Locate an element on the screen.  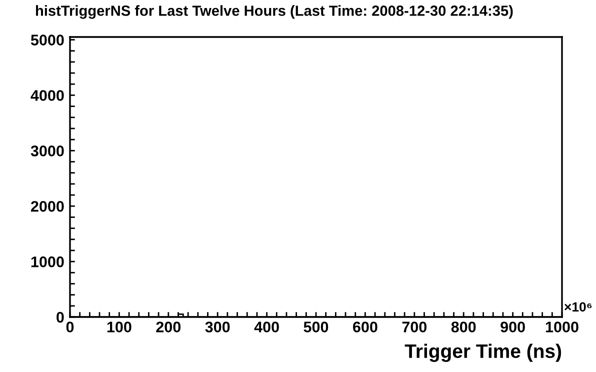
x-axis-title: Trigger Time (ns) is located at coordinates (483, 353).